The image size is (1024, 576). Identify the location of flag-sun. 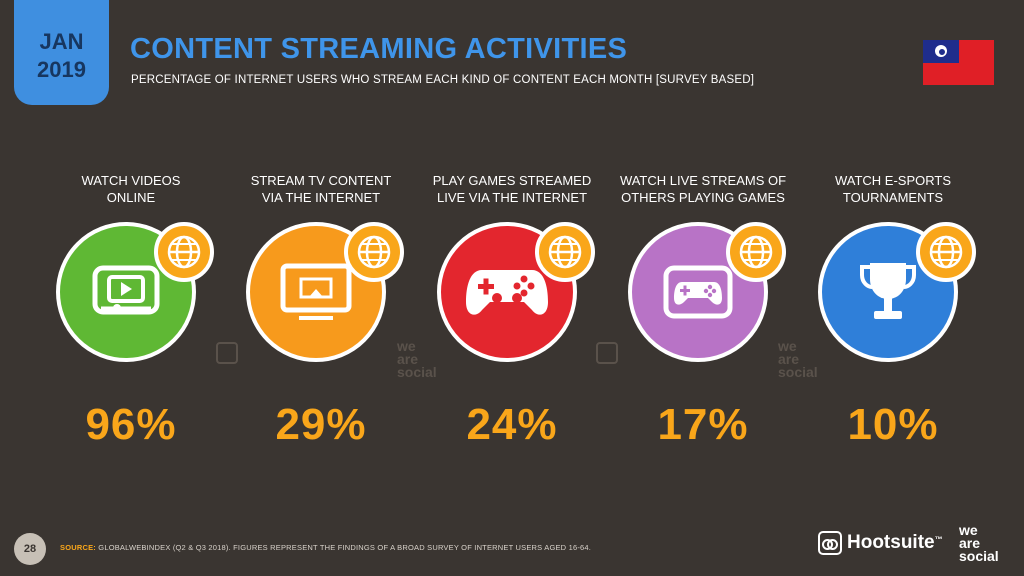
(941, 51).